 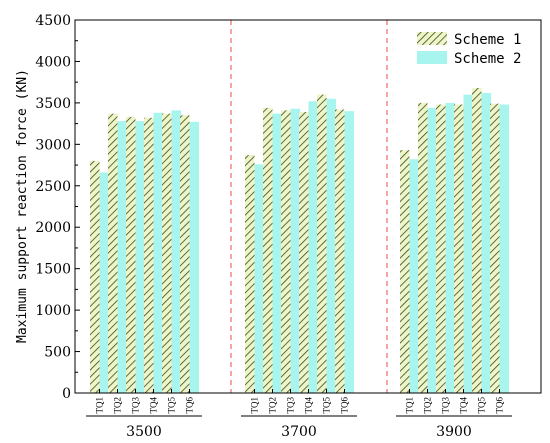 What do you see at coordinates (57, 207) in the screenshot?
I see `y-axis: 0 500 1000 1500 2000 2500 3000 3500 4000 4500` at bounding box center [57, 207].